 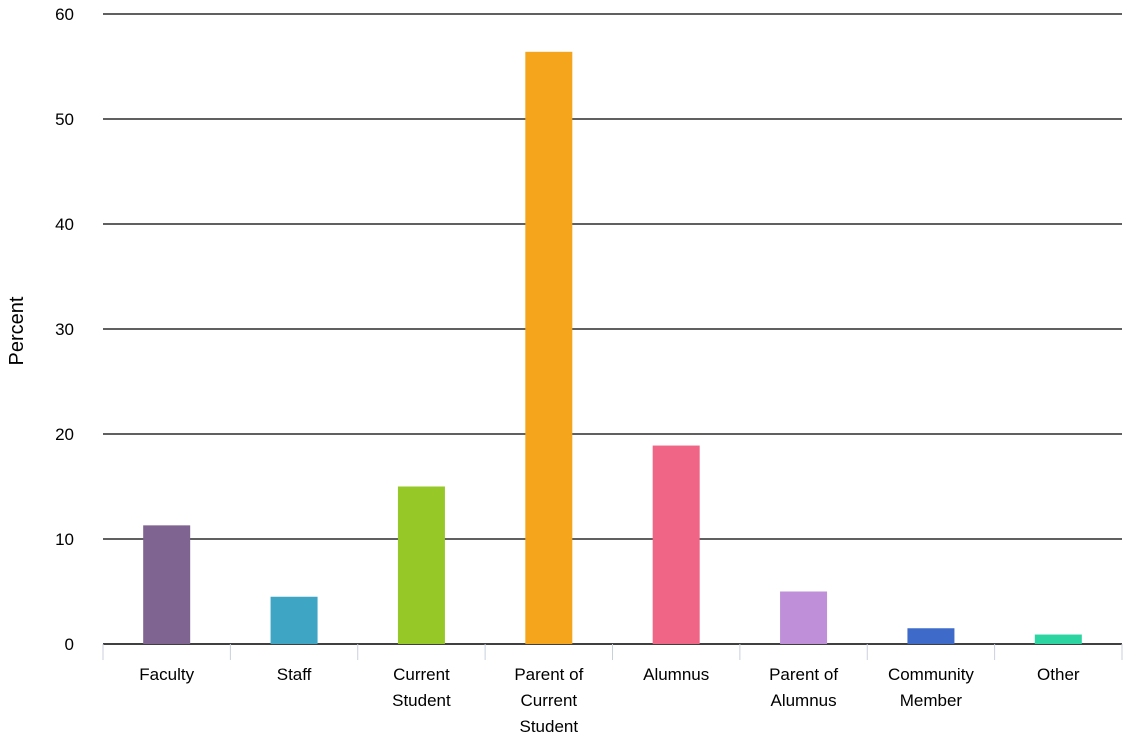 What do you see at coordinates (17, 330) in the screenshot?
I see `y-axis-title: Percent` at bounding box center [17, 330].